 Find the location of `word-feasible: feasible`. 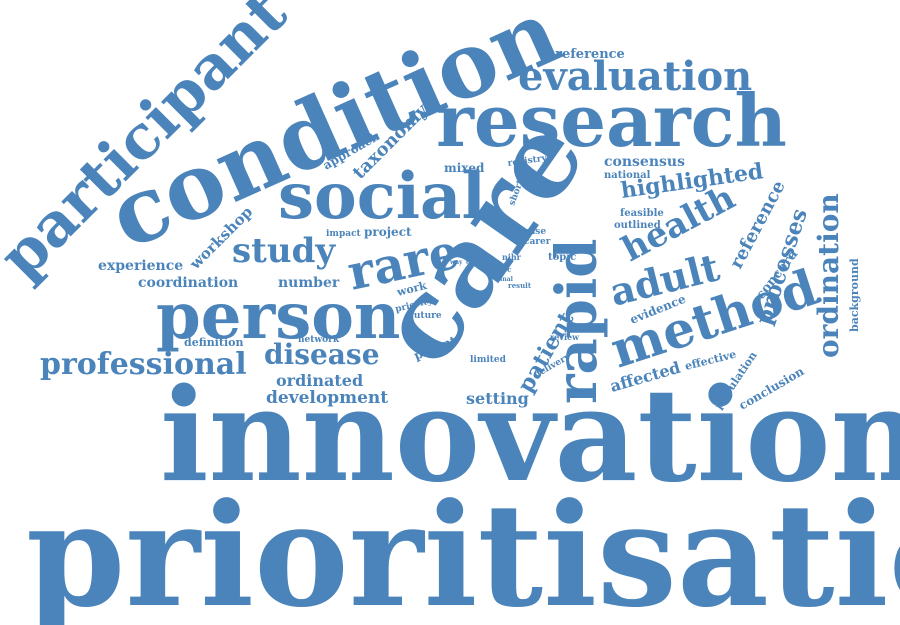

word-feasible: feasible is located at coordinates (642, 213).